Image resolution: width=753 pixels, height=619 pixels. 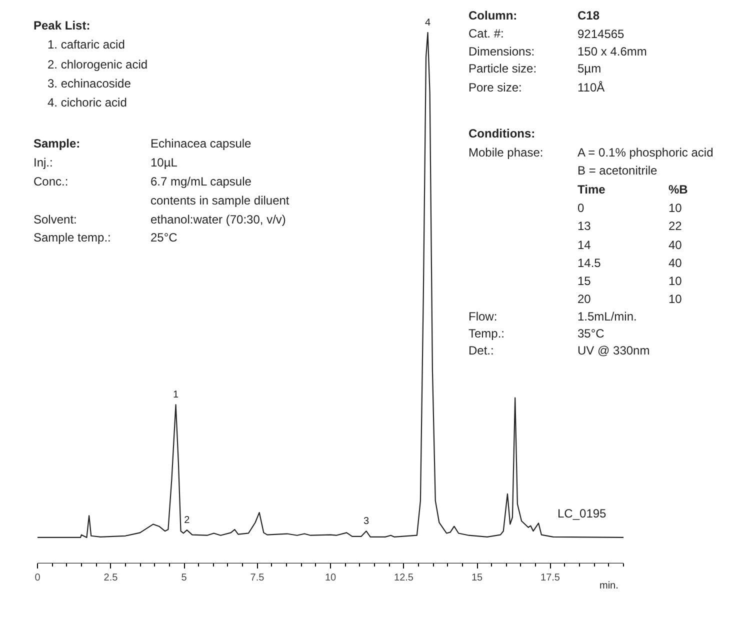 What do you see at coordinates (366, 522) in the screenshot?
I see `annotation: 3` at bounding box center [366, 522].